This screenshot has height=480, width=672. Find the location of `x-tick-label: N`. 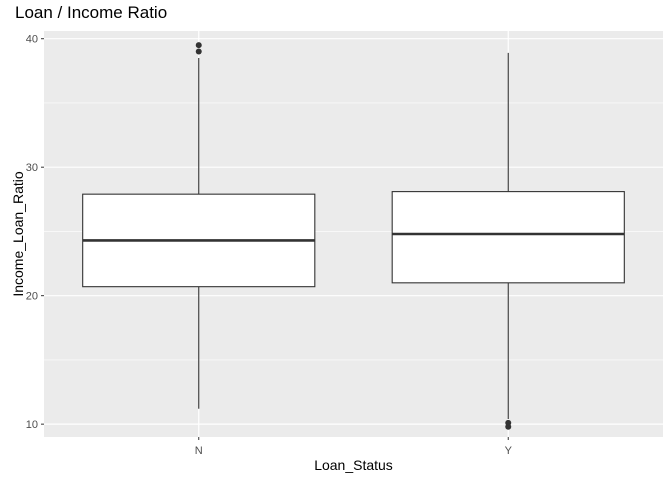

x-tick-label: N is located at coordinates (199, 451).